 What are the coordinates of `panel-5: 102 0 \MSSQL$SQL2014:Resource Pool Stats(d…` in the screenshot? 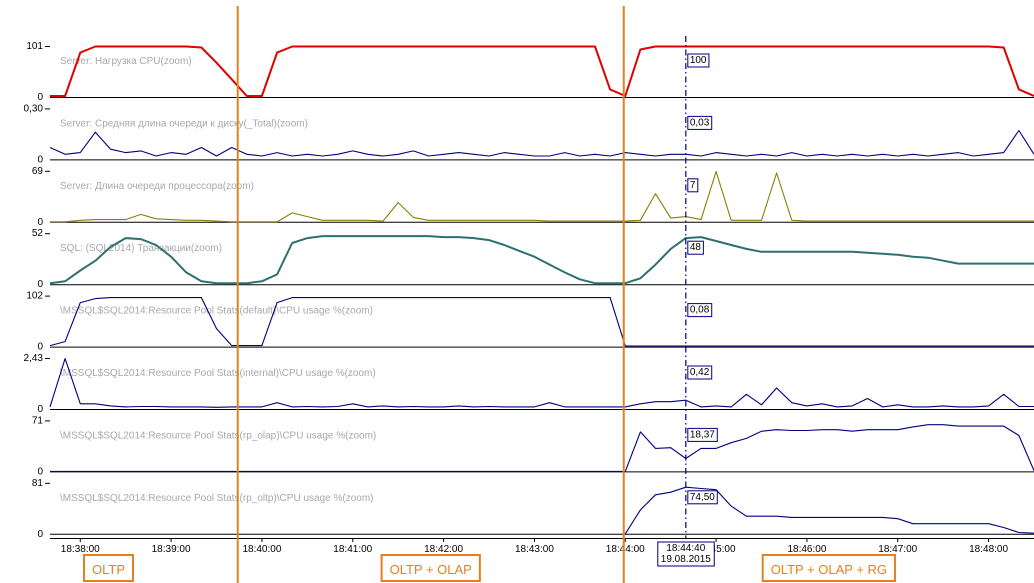 It's located at (530, 322).